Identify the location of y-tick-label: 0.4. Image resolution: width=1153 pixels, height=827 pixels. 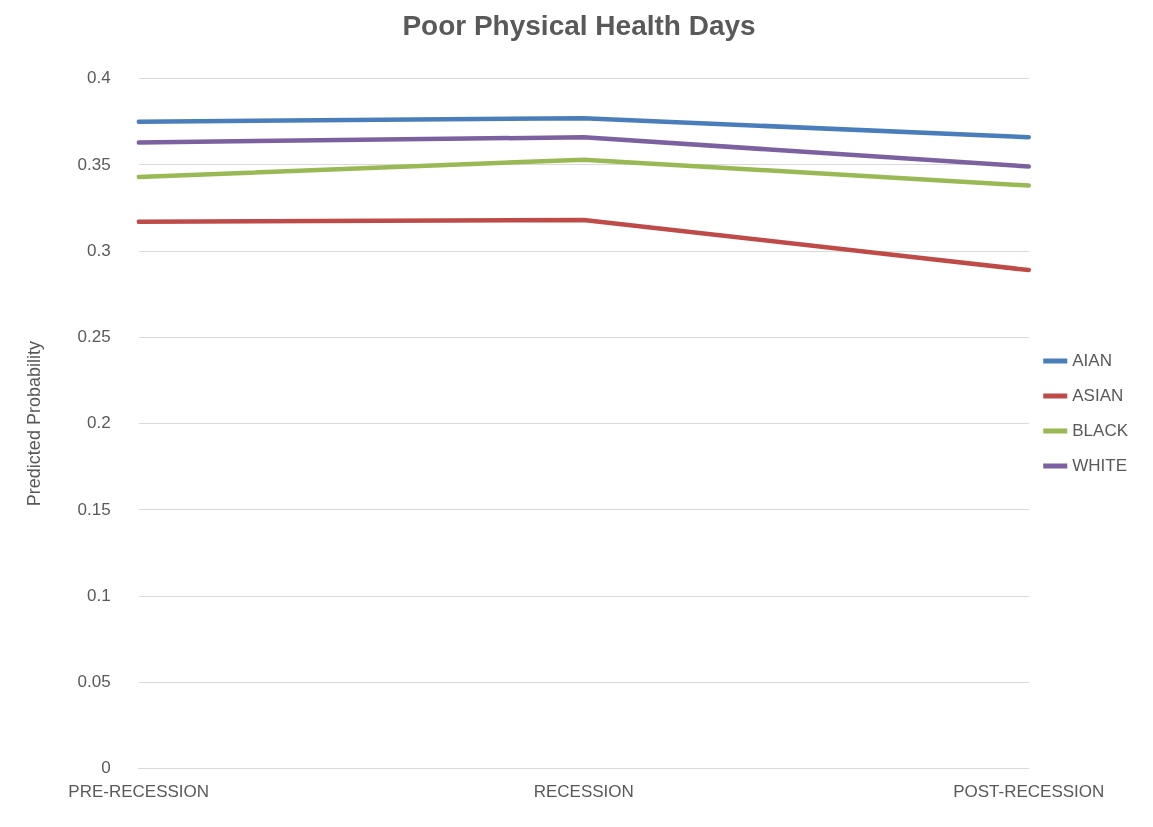
(99, 78).